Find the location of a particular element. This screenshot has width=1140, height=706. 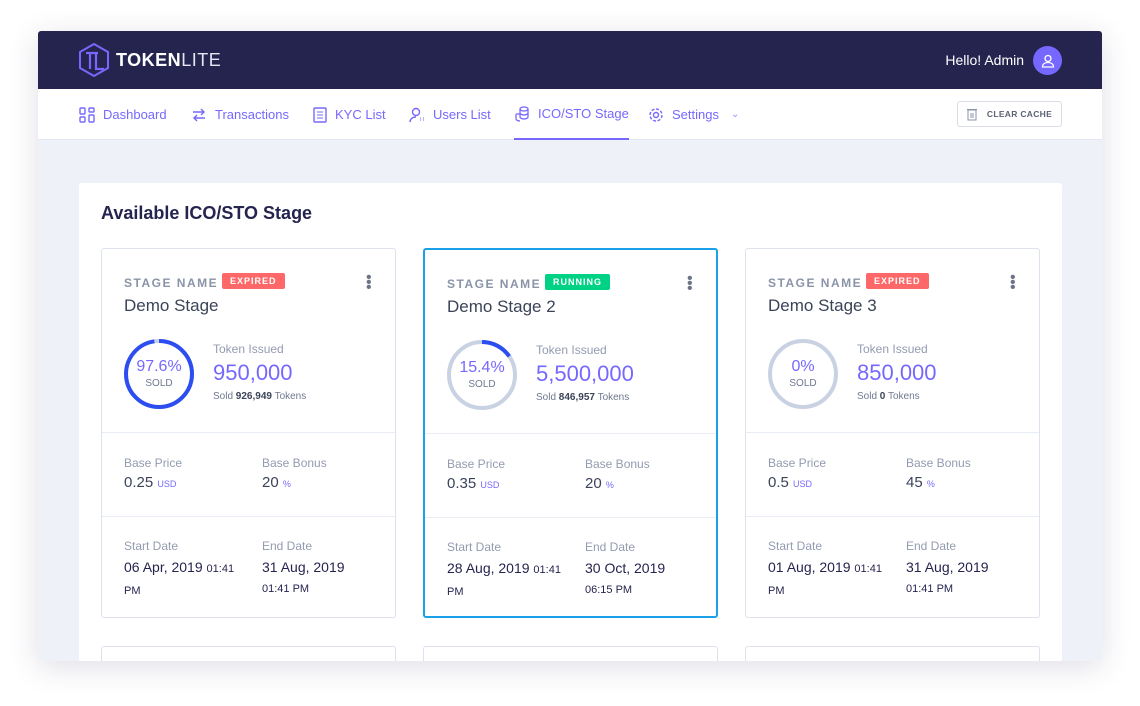

nav-kyc-list: KYC List is located at coordinates (349, 114).